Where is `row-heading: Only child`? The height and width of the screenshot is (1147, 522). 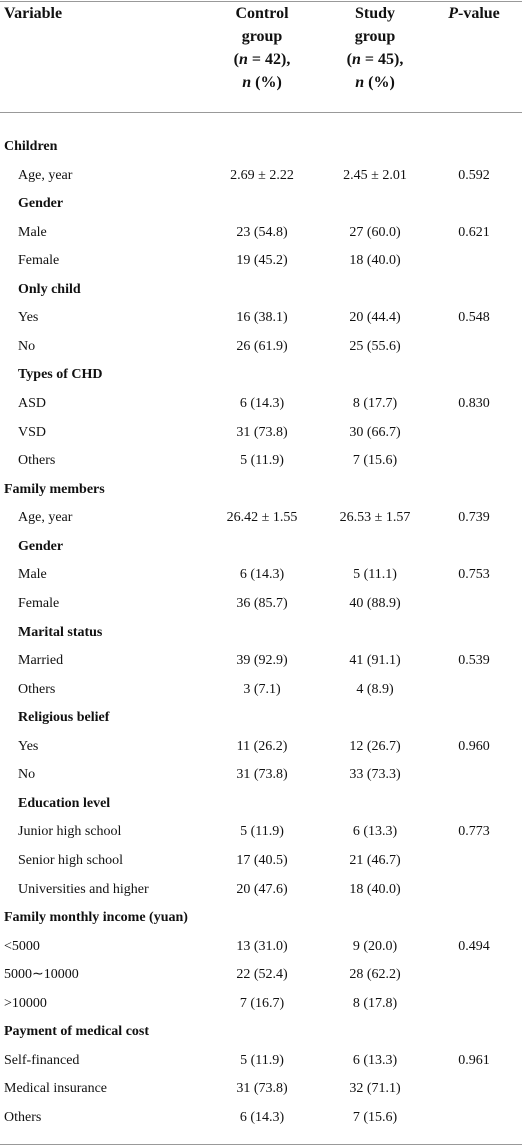
row-heading: Only child is located at coordinates (49, 289).